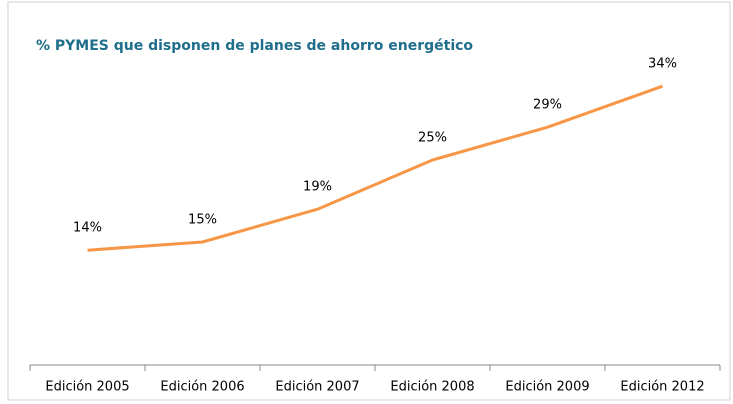  I want to click on data-label: 14%, so click(87, 228).